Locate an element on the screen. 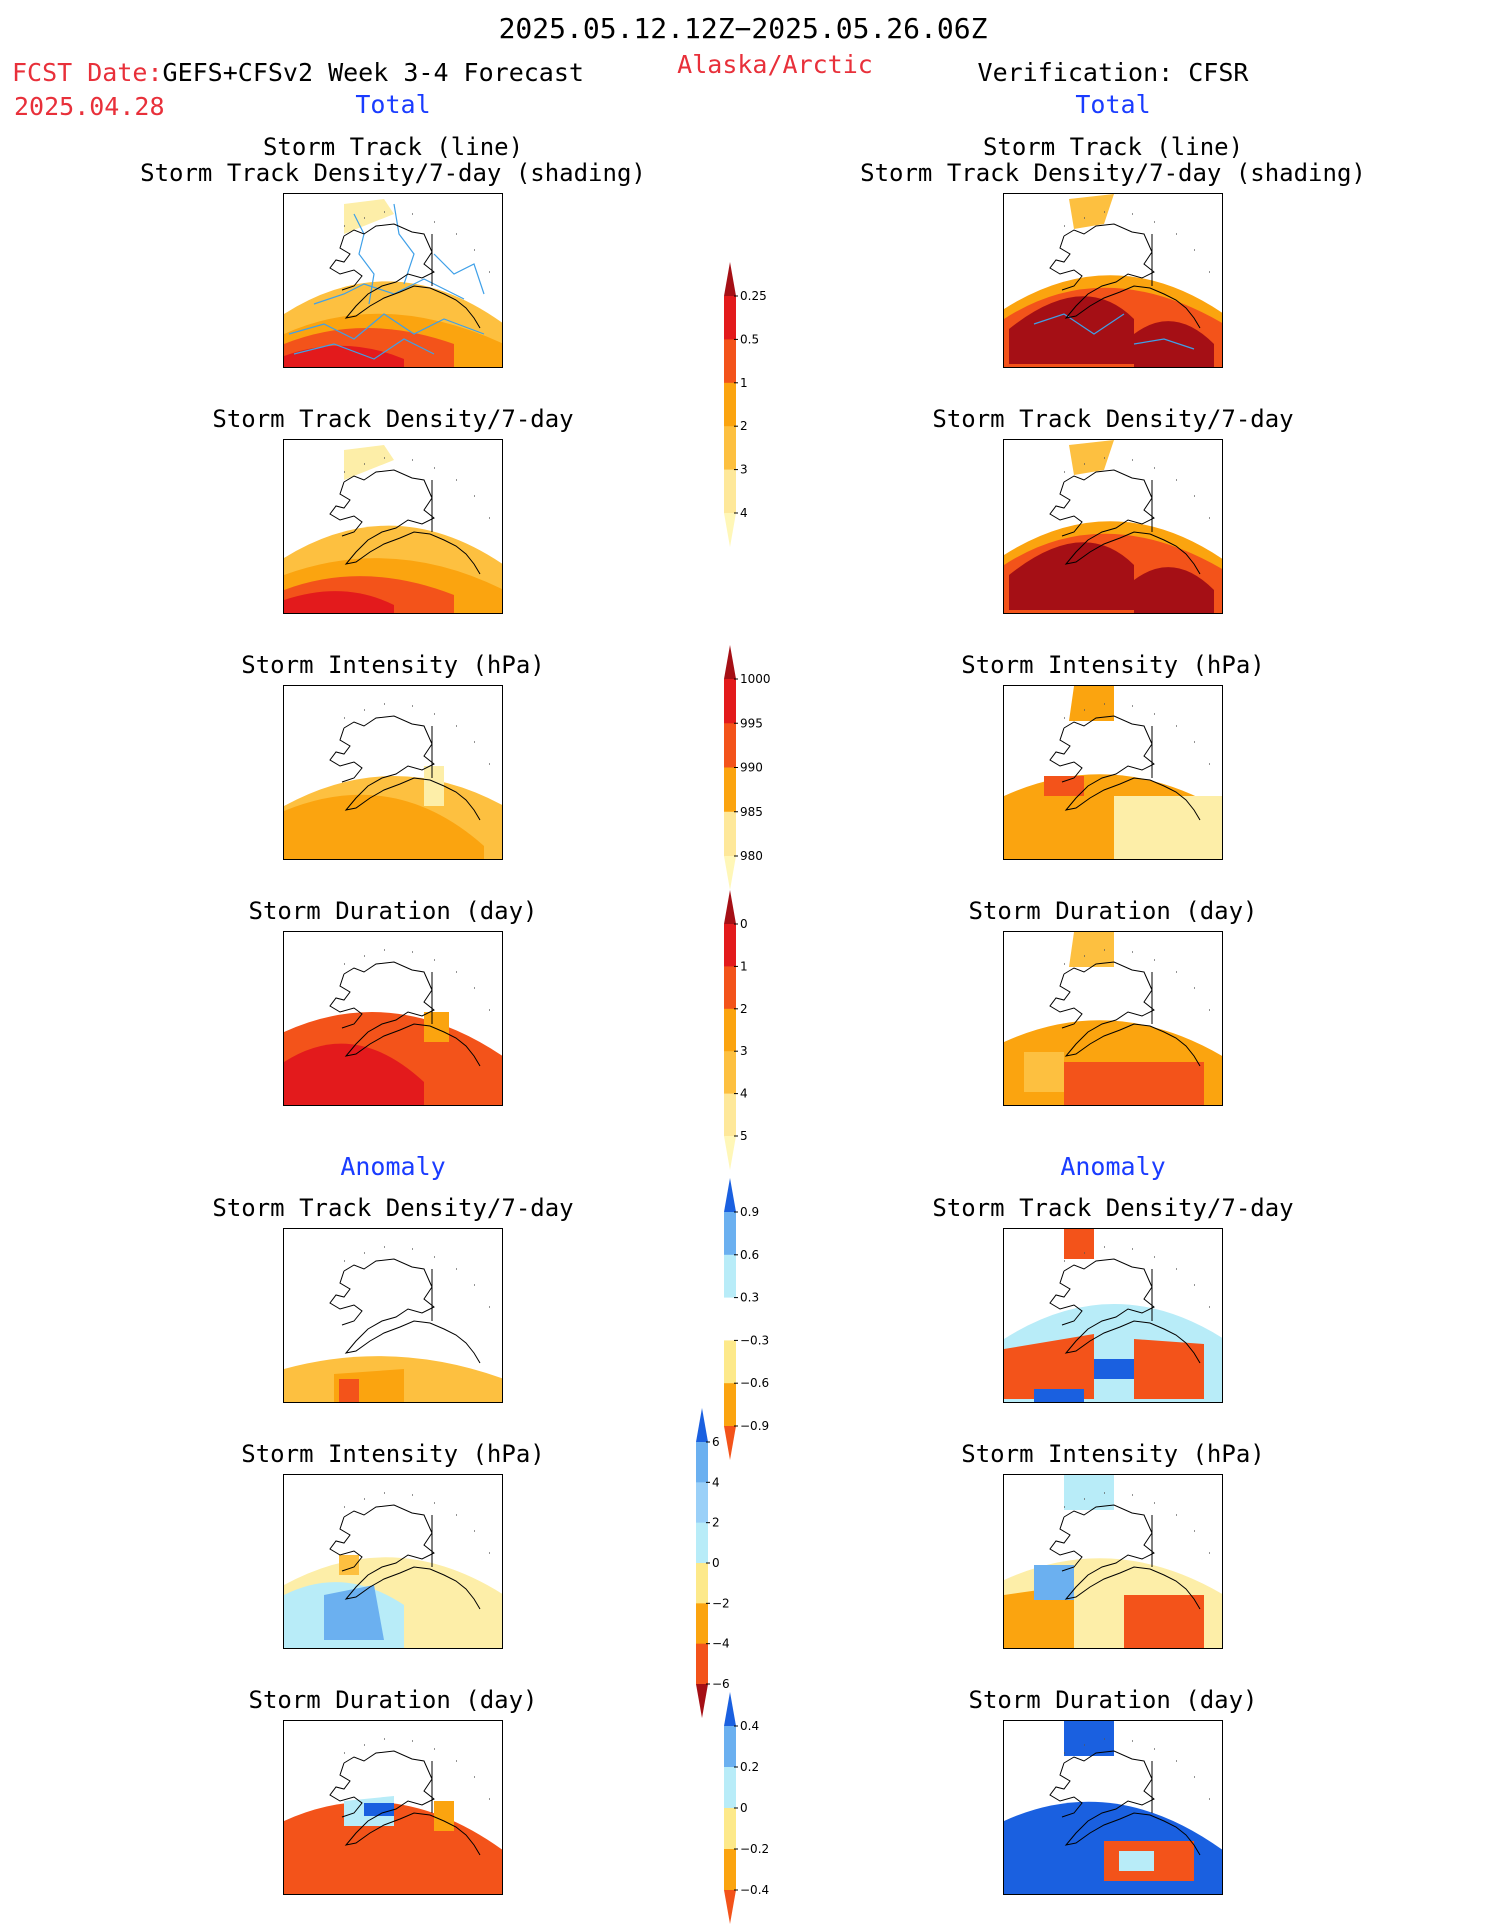 The height and width of the screenshot is (1925, 1487). colorbar-tick-label: 0.3 is located at coordinates (749, 1298).